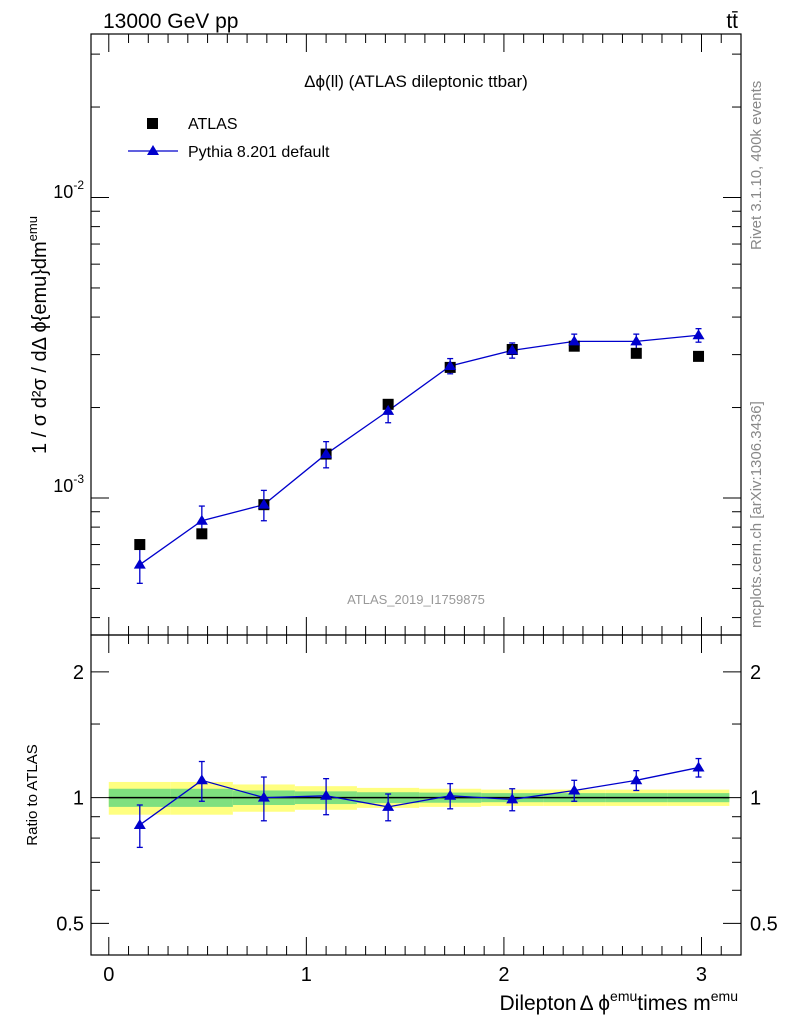 This screenshot has height=1024, width=786. Describe the element at coordinates (755, 799) in the screenshot. I see `ratio-y-tick-label-right: 1` at that location.